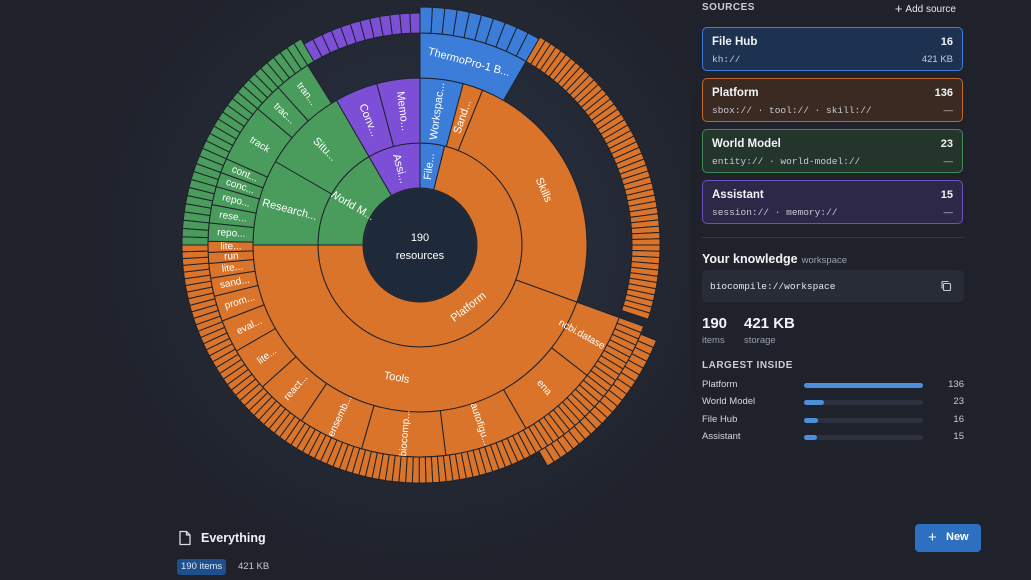 Image resolution: width=1031 pixels, height=580 pixels. What do you see at coordinates (832, 49) in the screenshot?
I see `source-card-file-hub: File Hub 16 kh:// 421 KB` at bounding box center [832, 49].